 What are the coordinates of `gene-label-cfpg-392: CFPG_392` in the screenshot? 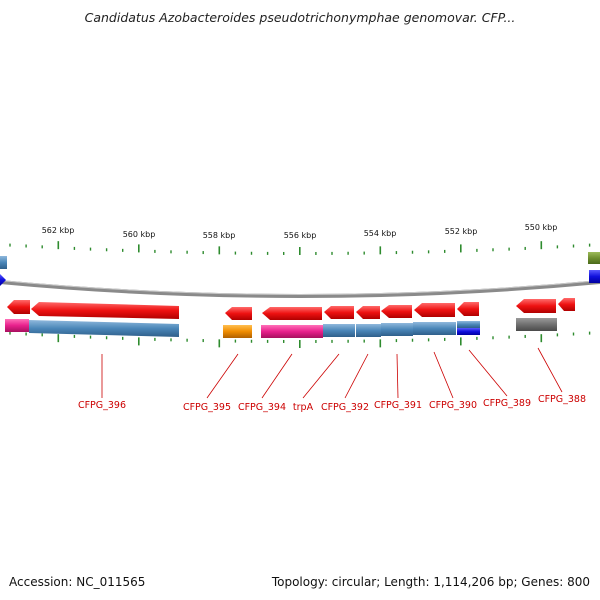 It's located at (345, 407).